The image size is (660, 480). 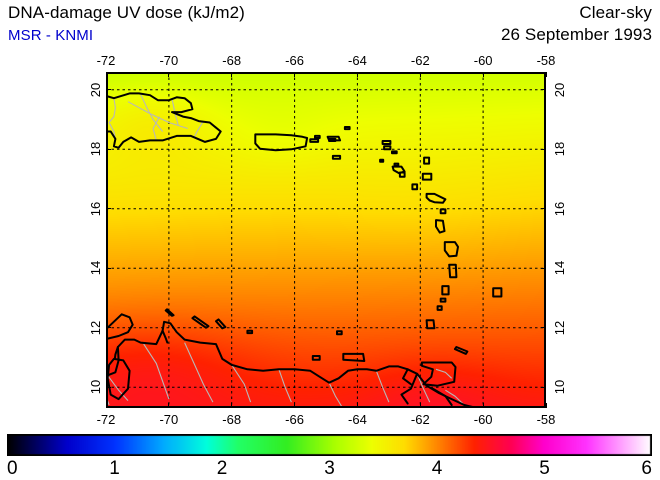 What do you see at coordinates (95, 90) in the screenshot?
I see `ytick-label-left: 20` at bounding box center [95, 90].